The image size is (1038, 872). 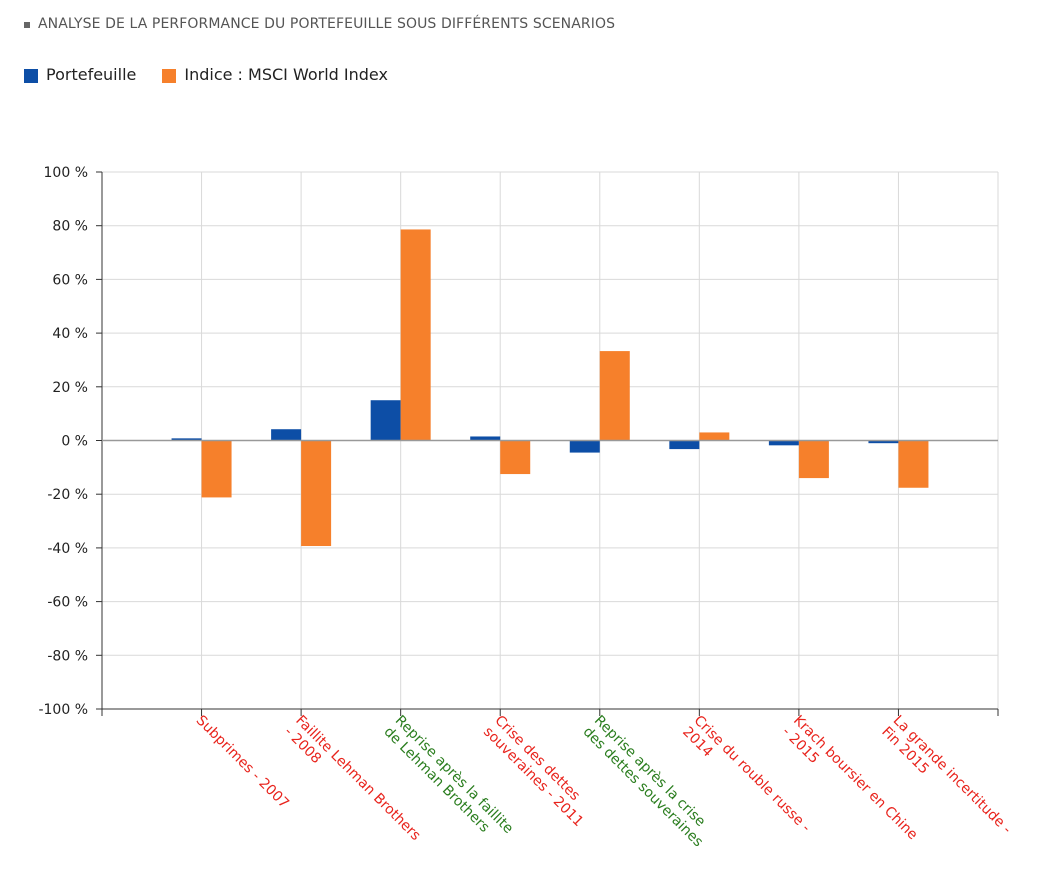 I want to click on legend-label-indice: Indice : MSCI World Index, so click(x=286, y=74).